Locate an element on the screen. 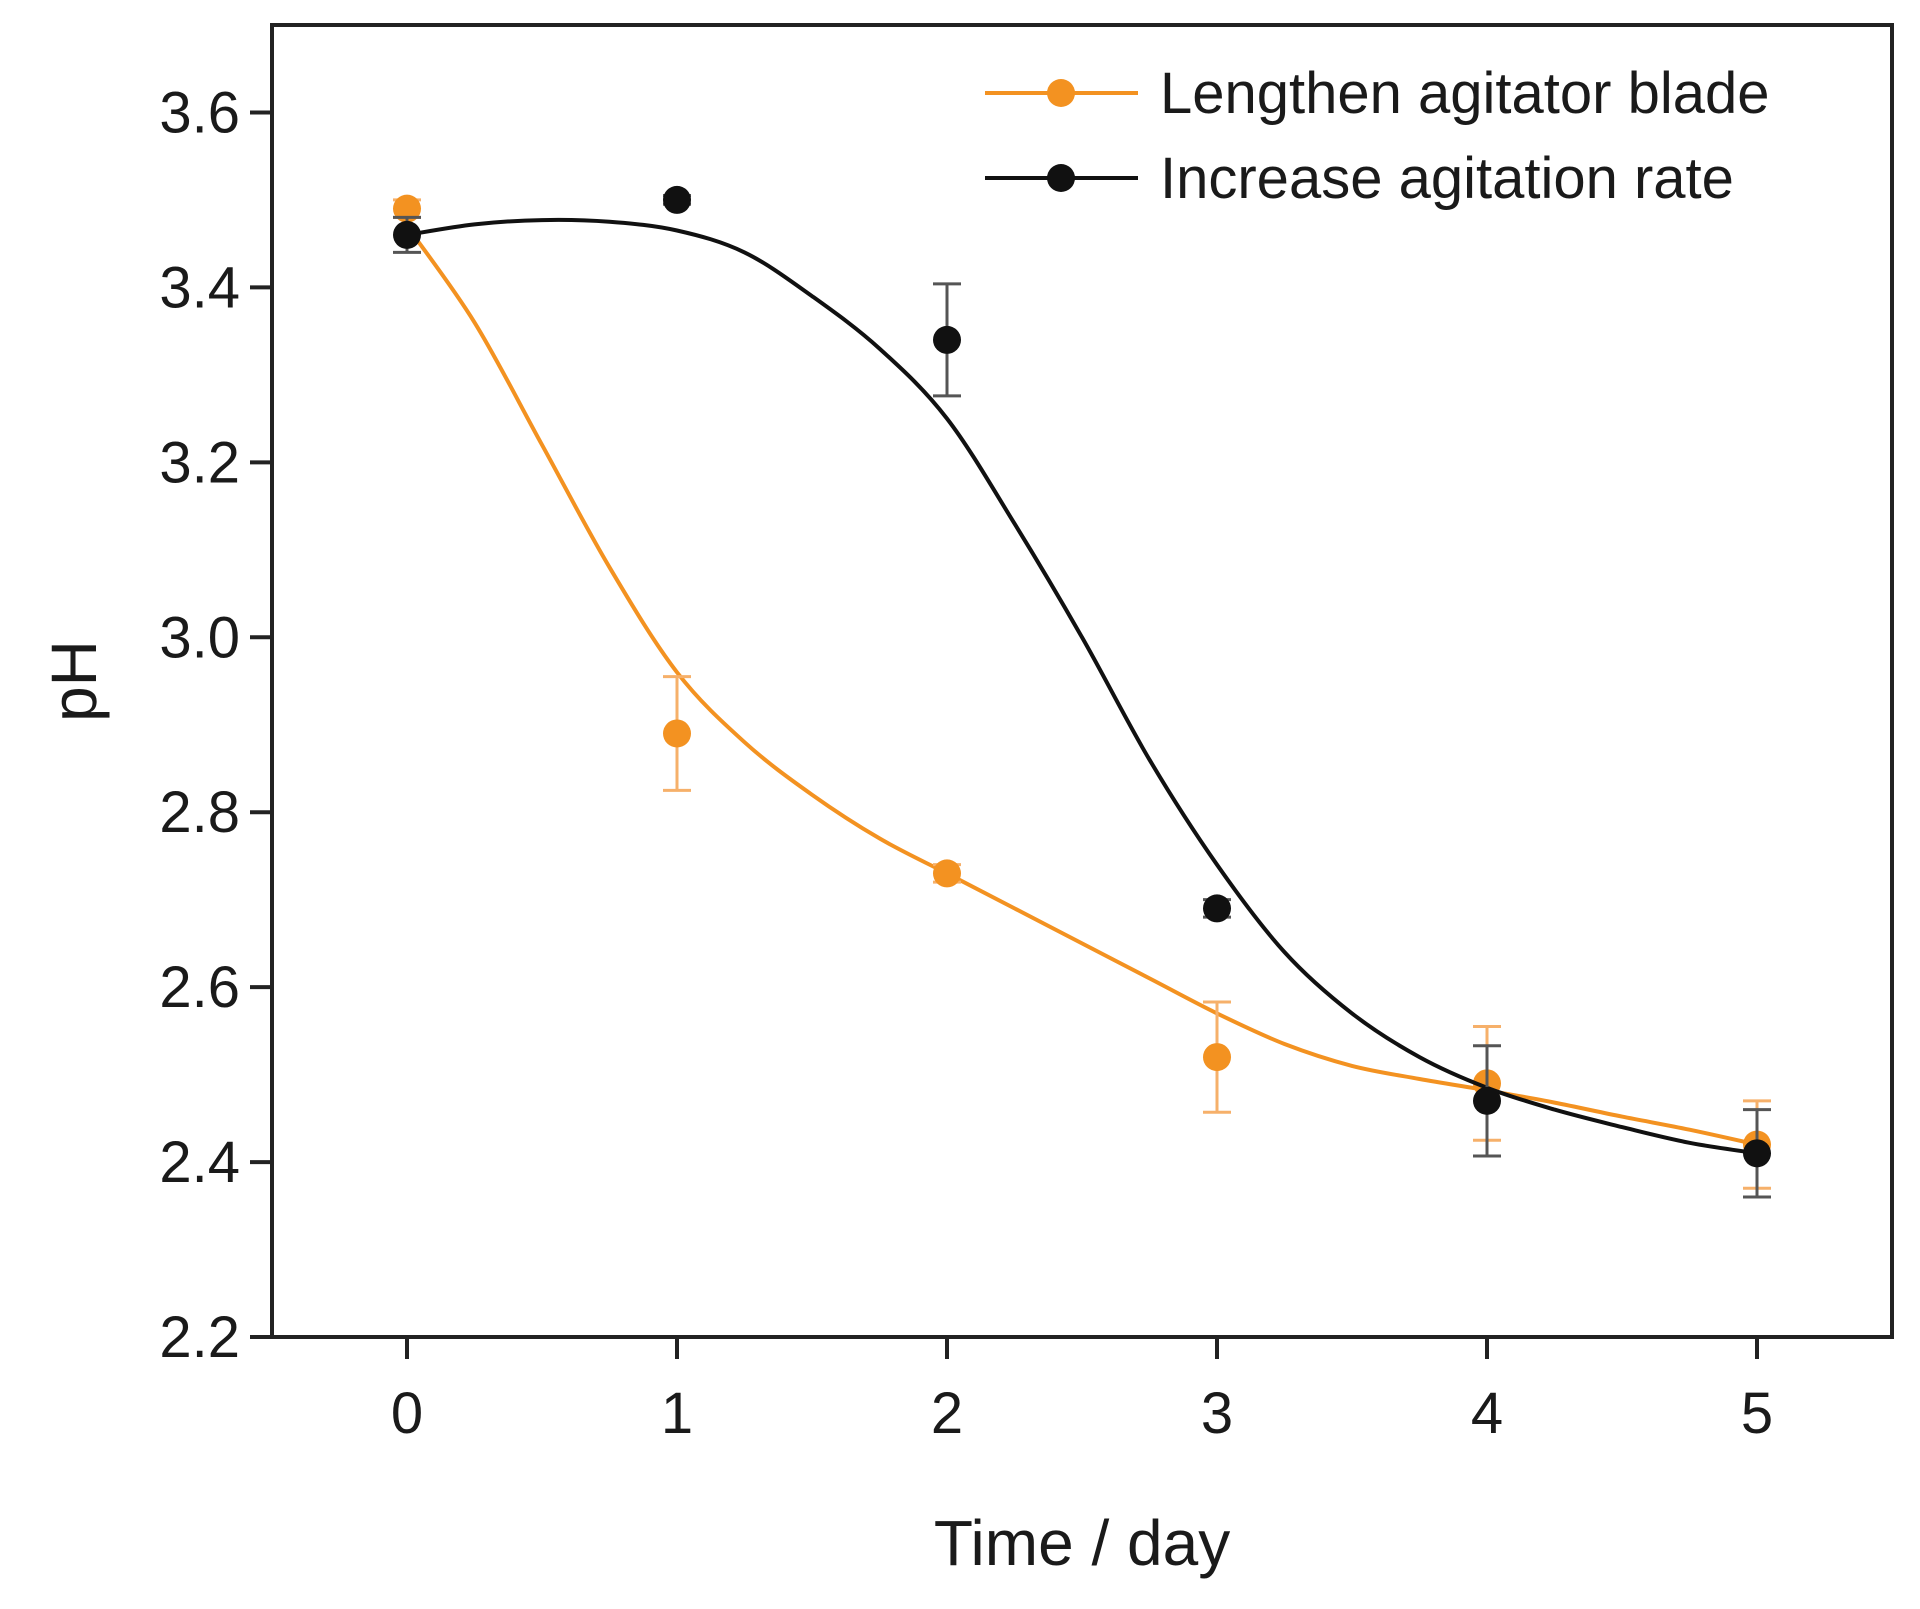 The width and height of the screenshot is (1920, 1609). x-tick-label: 2 is located at coordinates (947, 1413).